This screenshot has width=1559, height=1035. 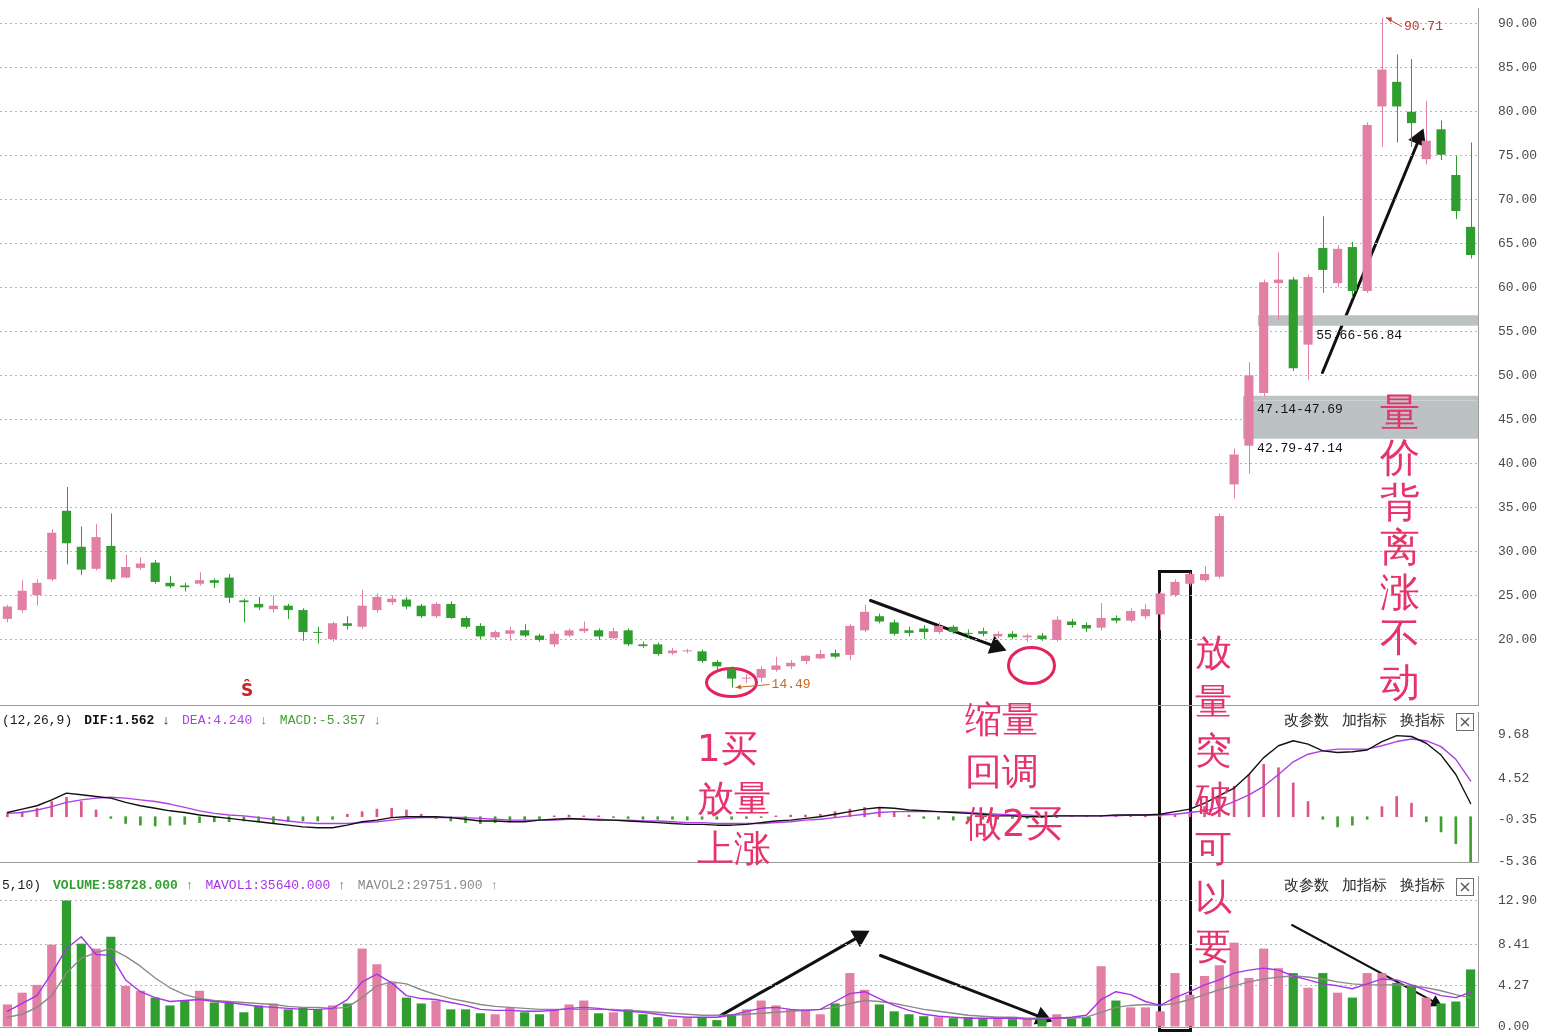 I want to click on chart-title: (12,26,9), so click(x=37, y=721).